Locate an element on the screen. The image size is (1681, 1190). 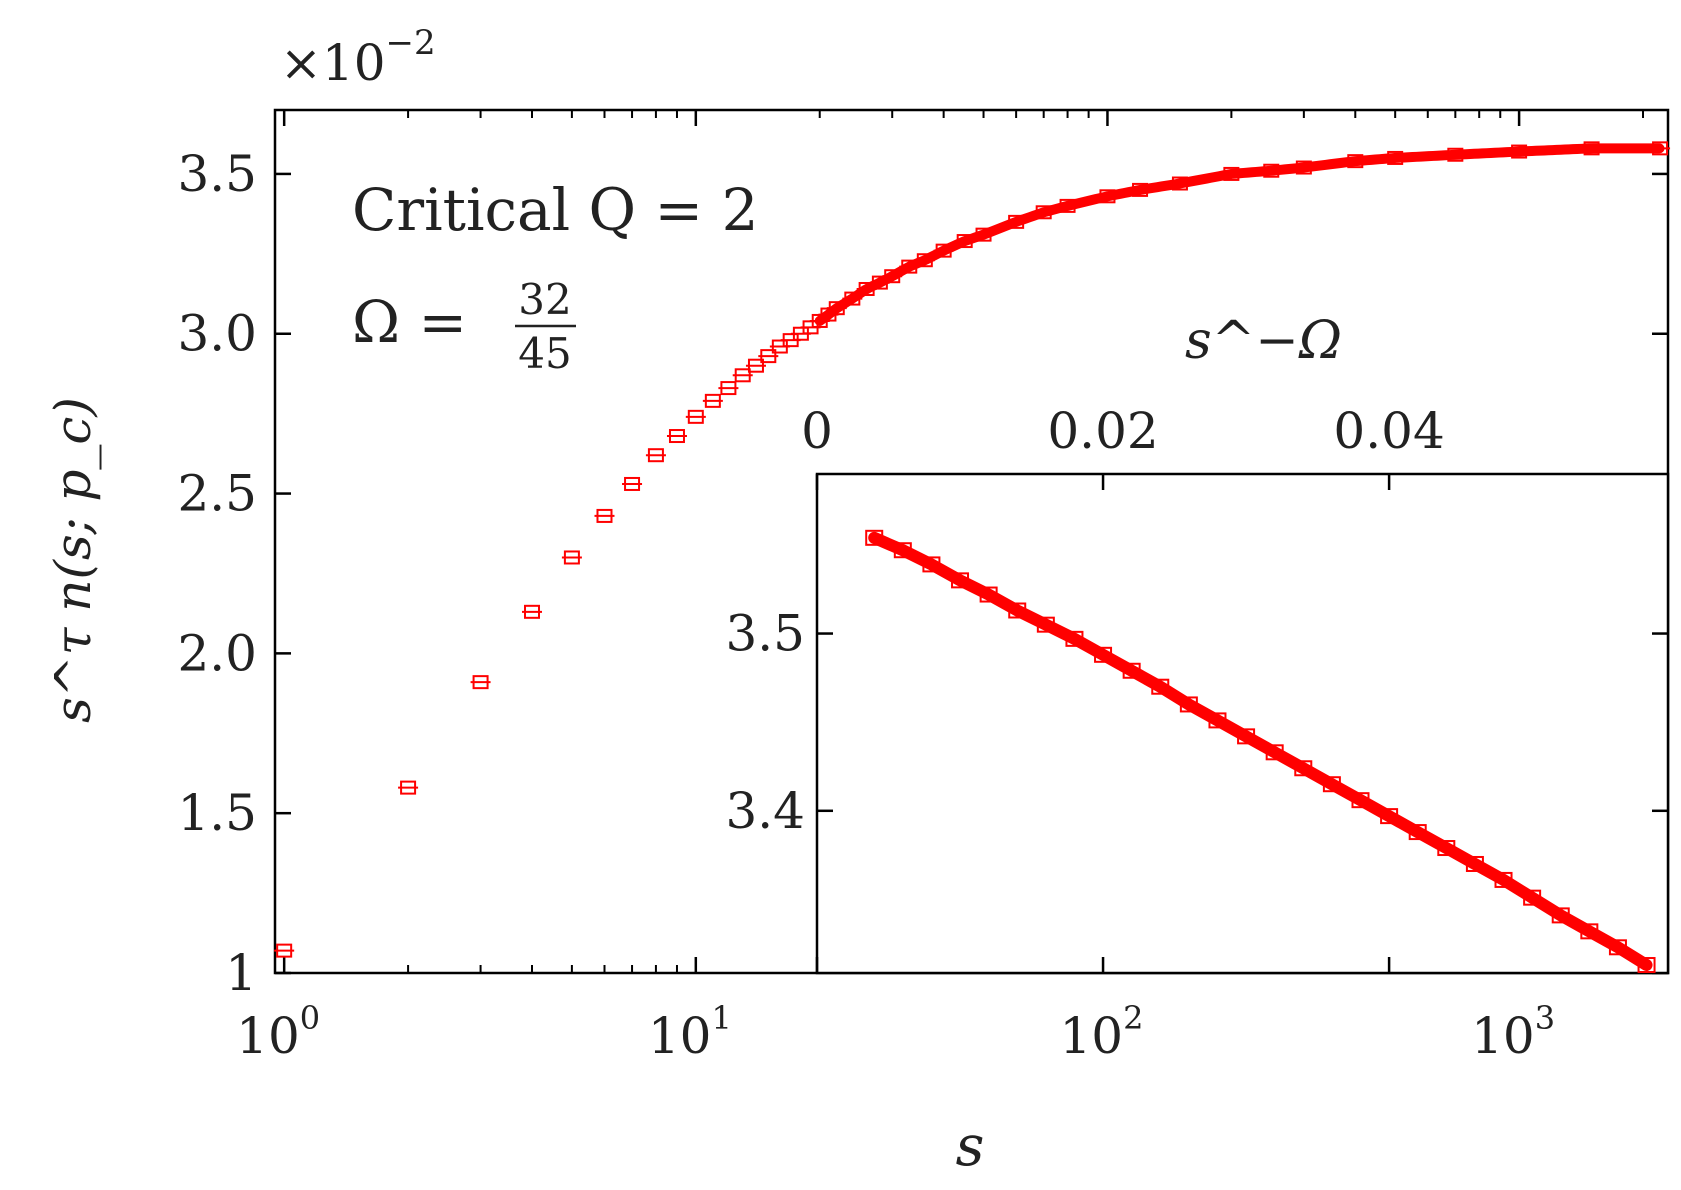
x-axis-label: s is located at coordinates (970, 1146).